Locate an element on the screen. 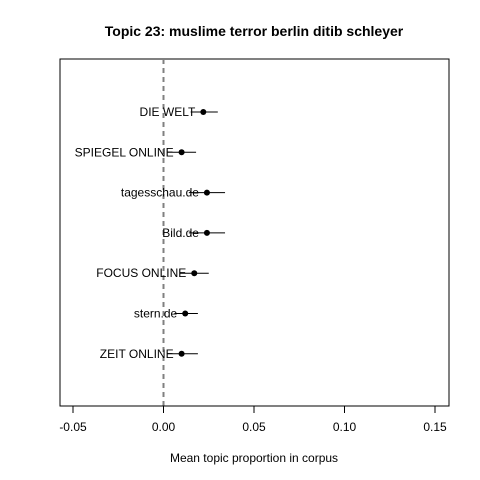 The height and width of the screenshot is (480, 480). x-axis: -0.05 0.00 0.05 0.10 0.15 is located at coordinates (253, 419).